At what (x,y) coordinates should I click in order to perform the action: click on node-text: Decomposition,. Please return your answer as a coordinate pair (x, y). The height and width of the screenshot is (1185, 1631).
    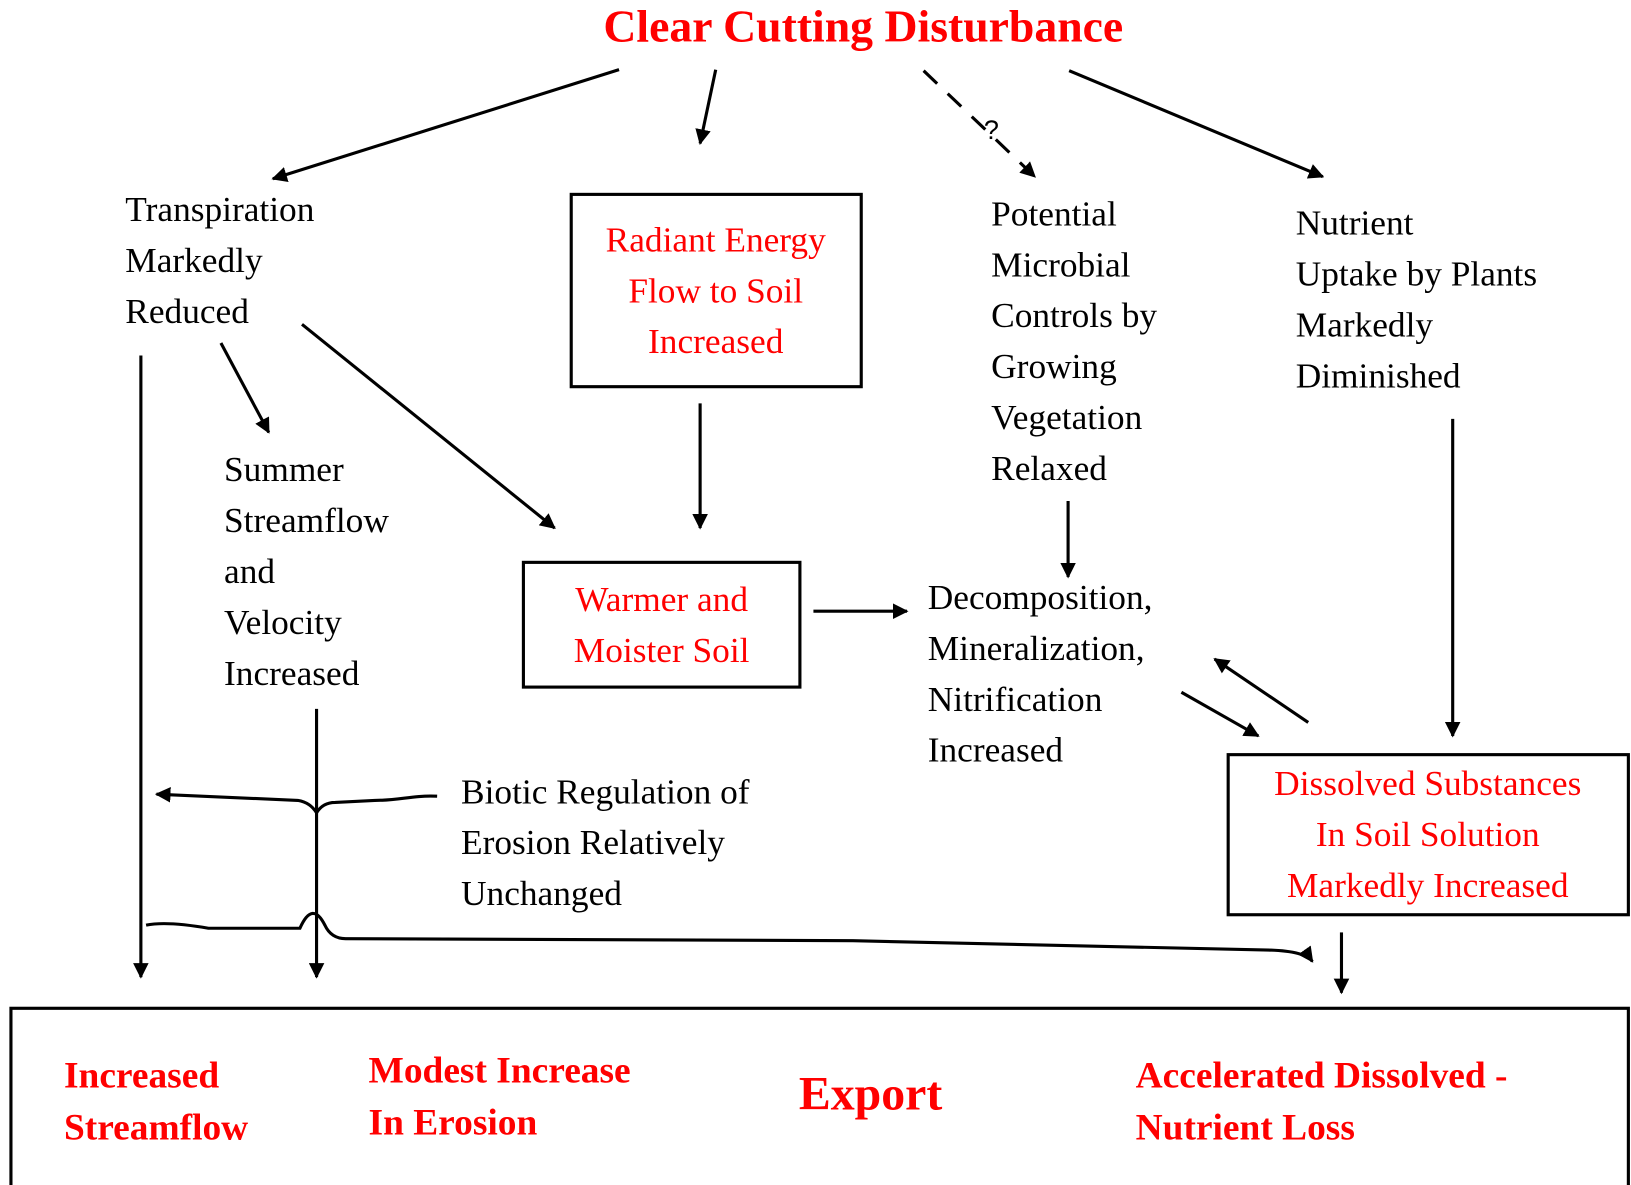
    Looking at the image, I should click on (1040, 597).